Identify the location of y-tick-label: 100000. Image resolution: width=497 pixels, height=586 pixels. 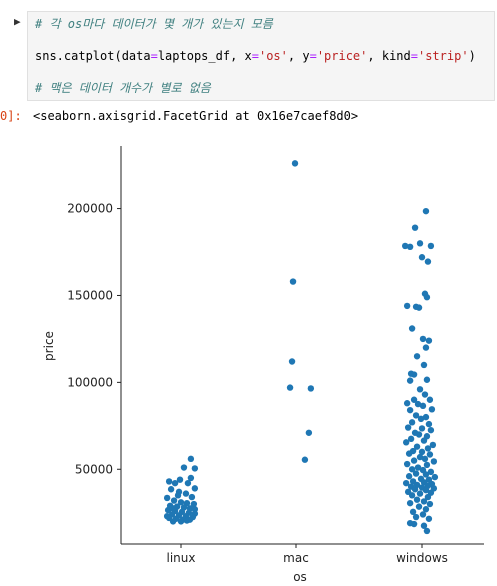
(90, 382).